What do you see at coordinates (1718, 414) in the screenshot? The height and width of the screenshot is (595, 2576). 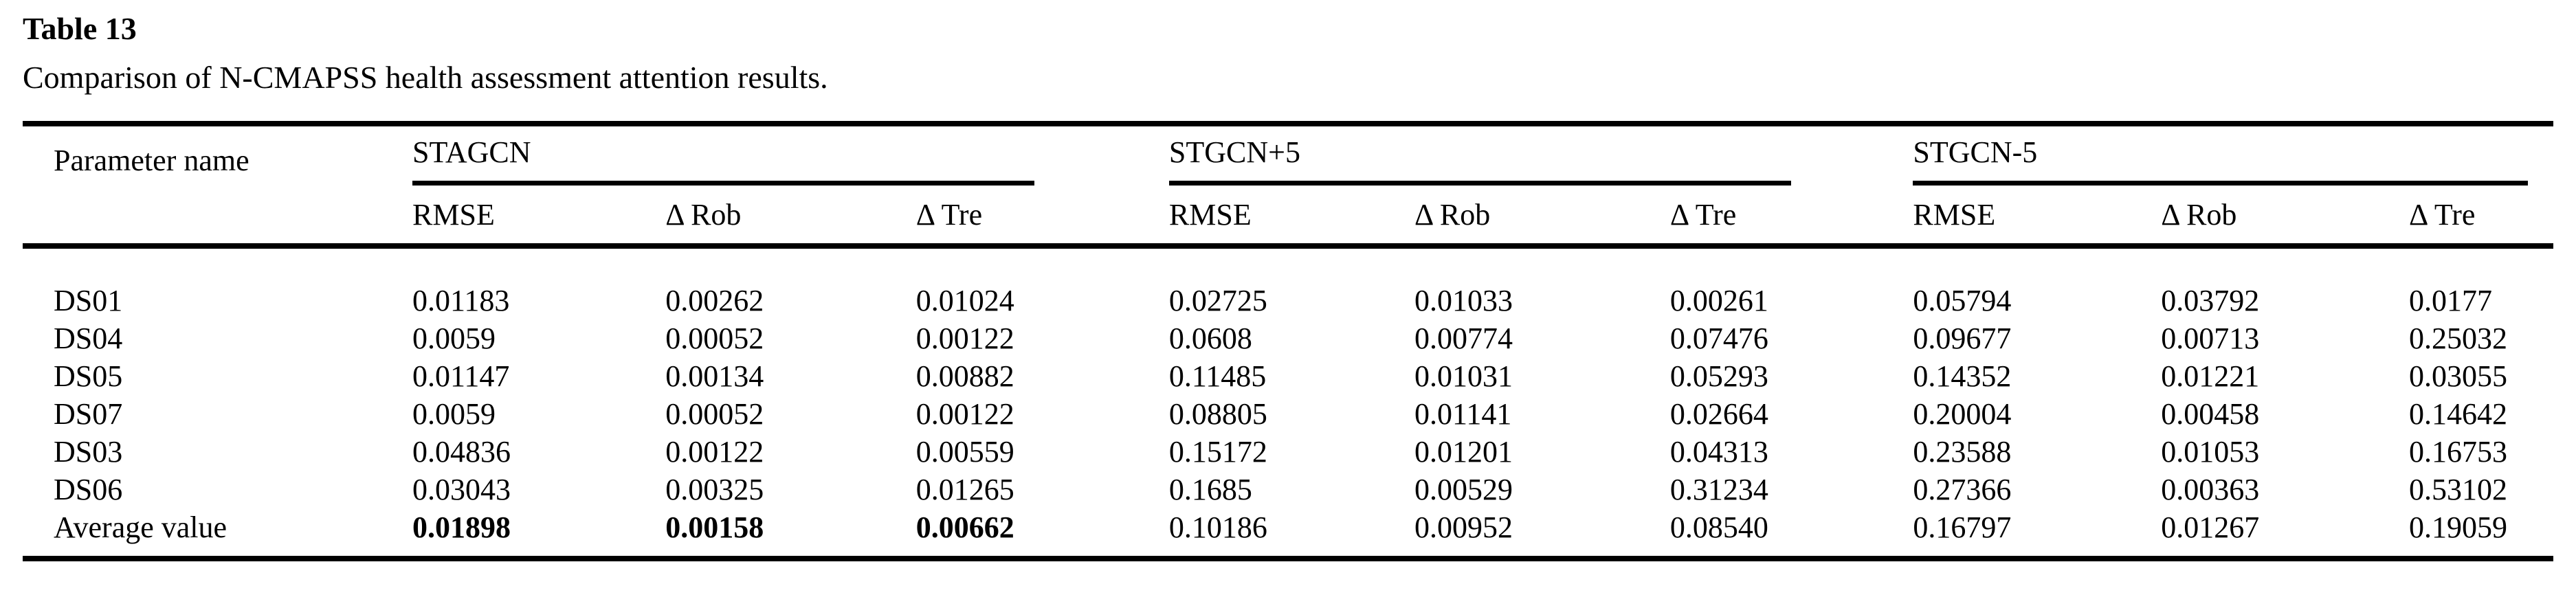 I see `value-cell: 0.02664` at bounding box center [1718, 414].